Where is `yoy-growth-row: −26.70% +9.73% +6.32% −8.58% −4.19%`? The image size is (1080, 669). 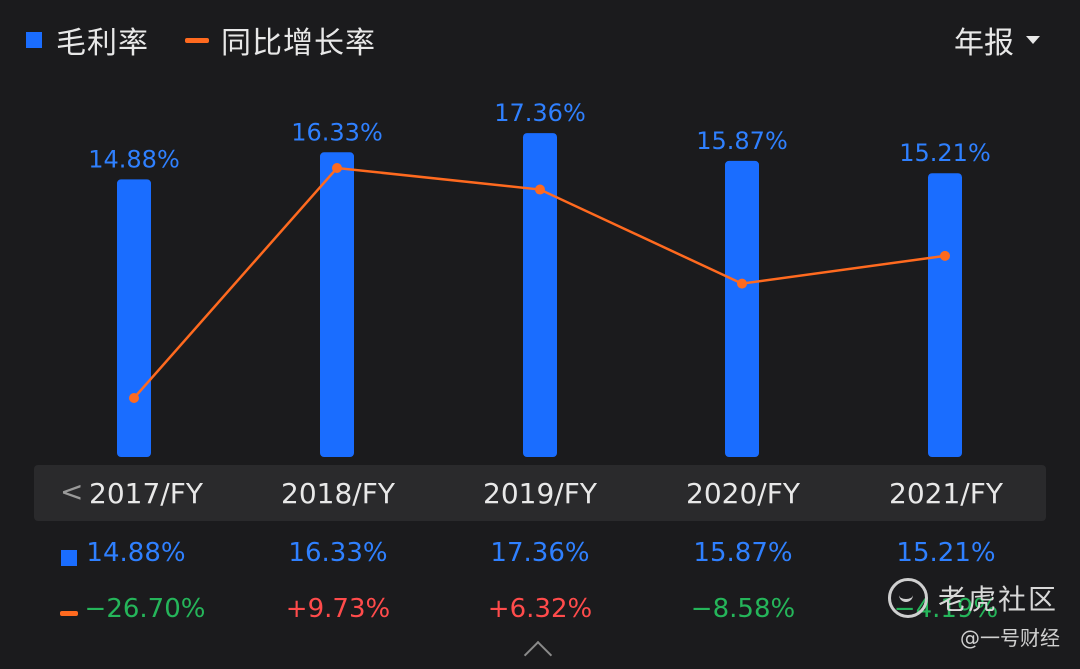 yoy-growth-row: −26.70% +9.73% +6.32% −8.58% −4.19% is located at coordinates (540, 614).